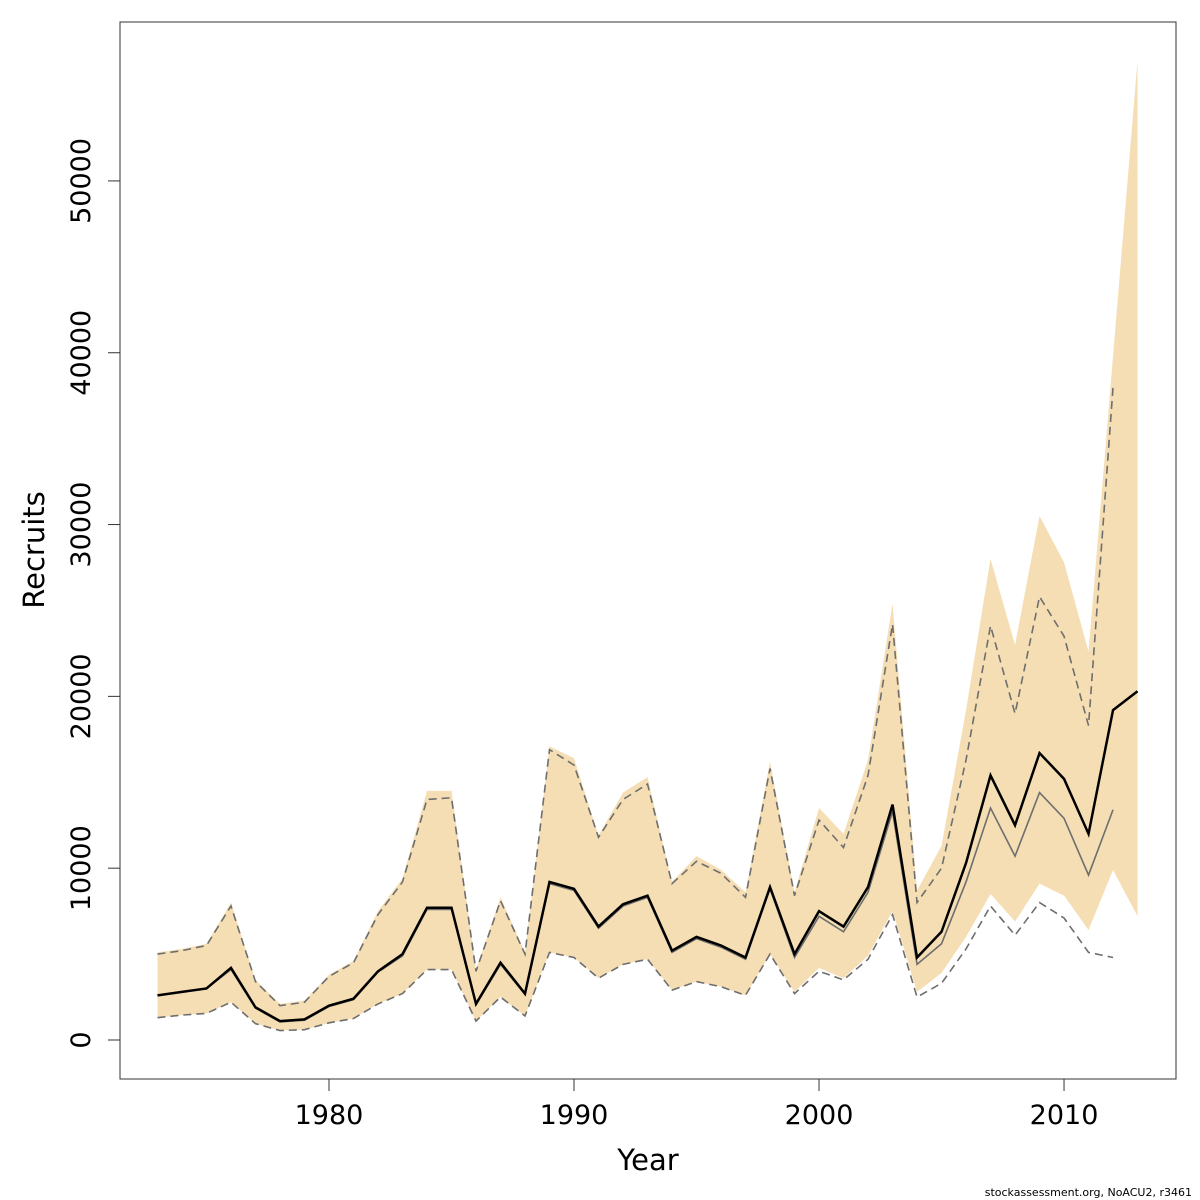  Describe the element at coordinates (81, 353) in the screenshot. I see `y-tick-label: 40000` at that location.